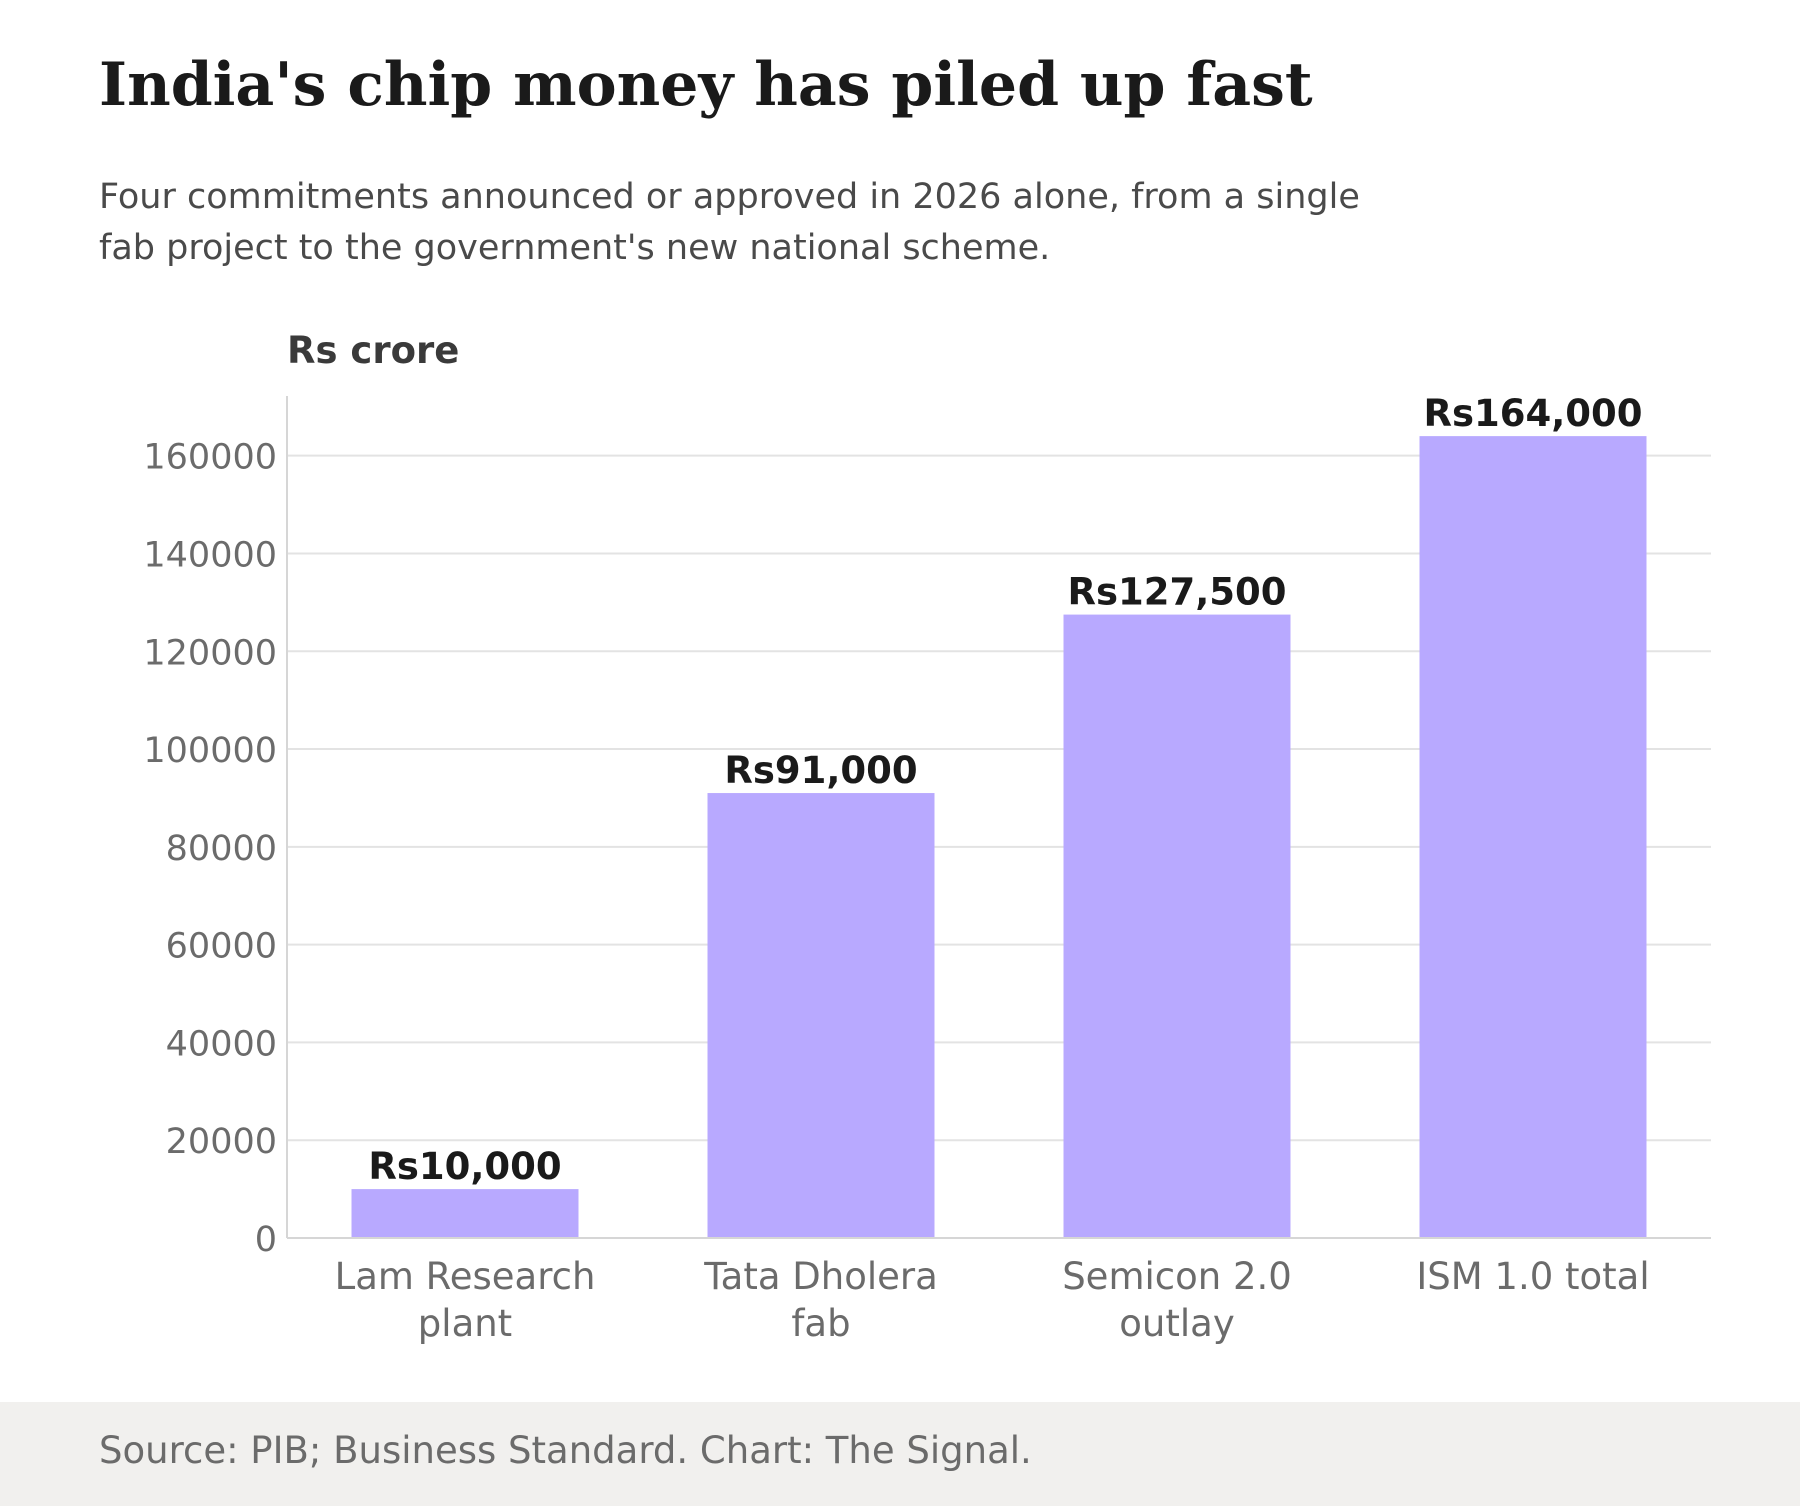 This screenshot has width=1800, height=1506. Describe the element at coordinates (820, 1323) in the screenshot. I see `x-tick-label: fab` at that location.